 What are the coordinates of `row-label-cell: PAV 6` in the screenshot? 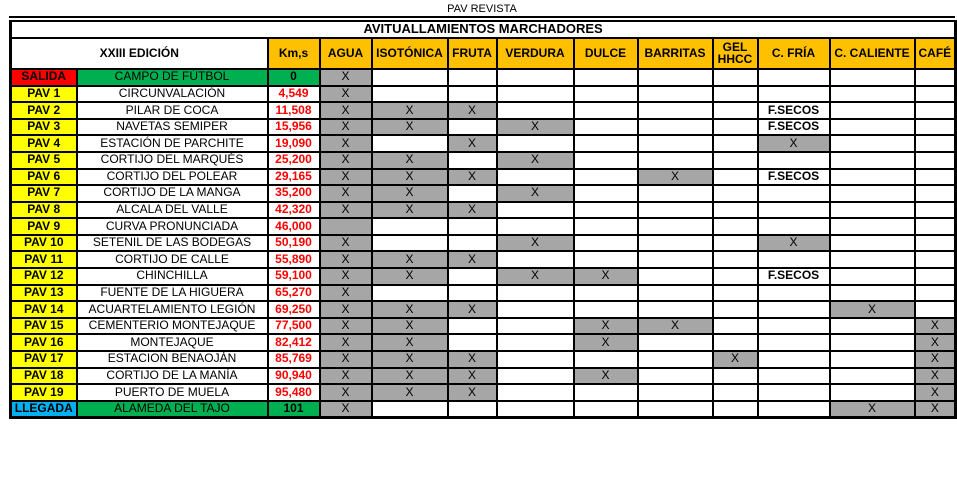 It's located at (43, 177).